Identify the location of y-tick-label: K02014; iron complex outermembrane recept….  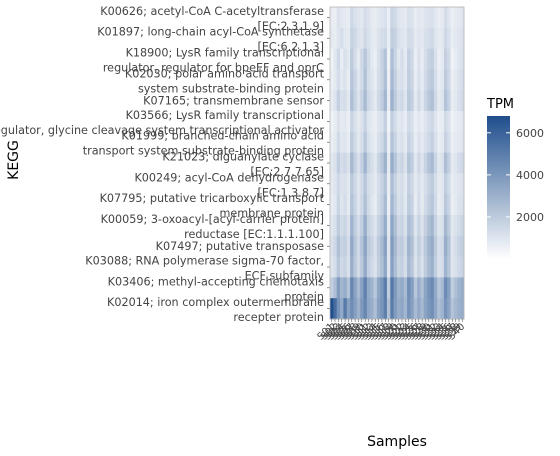
(215, 310).